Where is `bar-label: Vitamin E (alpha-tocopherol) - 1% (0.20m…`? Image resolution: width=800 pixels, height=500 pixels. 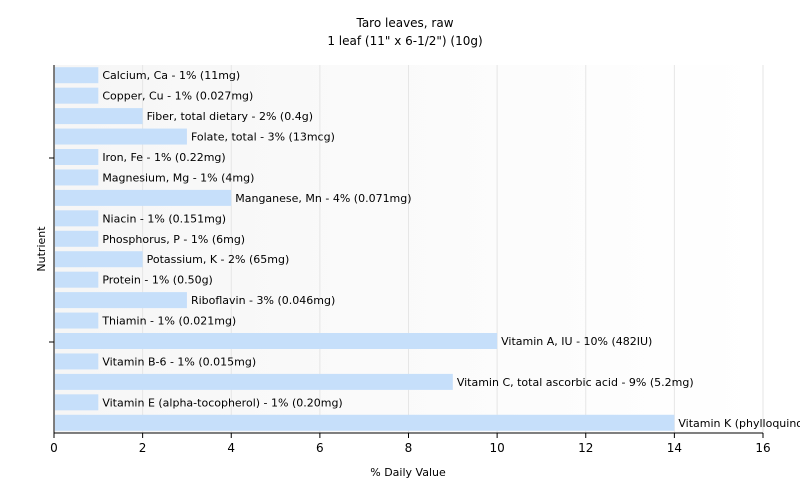
bar-label: Vitamin E (alpha-tocopherol) - 1% (0.20m… is located at coordinates (222, 402).